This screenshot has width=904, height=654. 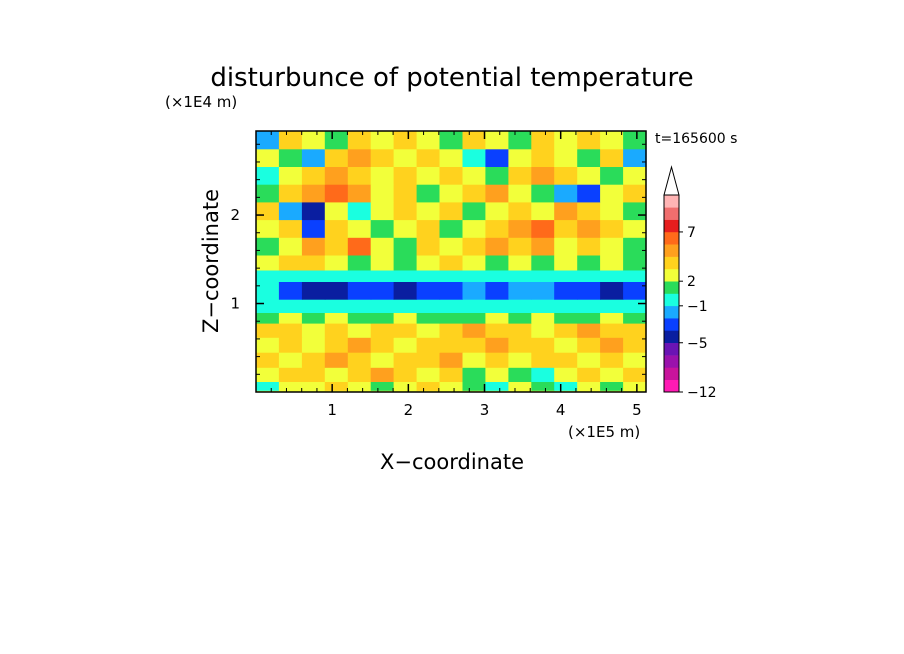 I want to click on time-label: t=165600 s, so click(x=696, y=139).